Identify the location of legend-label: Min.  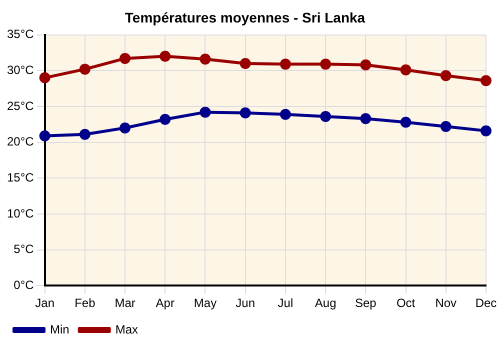
(60, 329).